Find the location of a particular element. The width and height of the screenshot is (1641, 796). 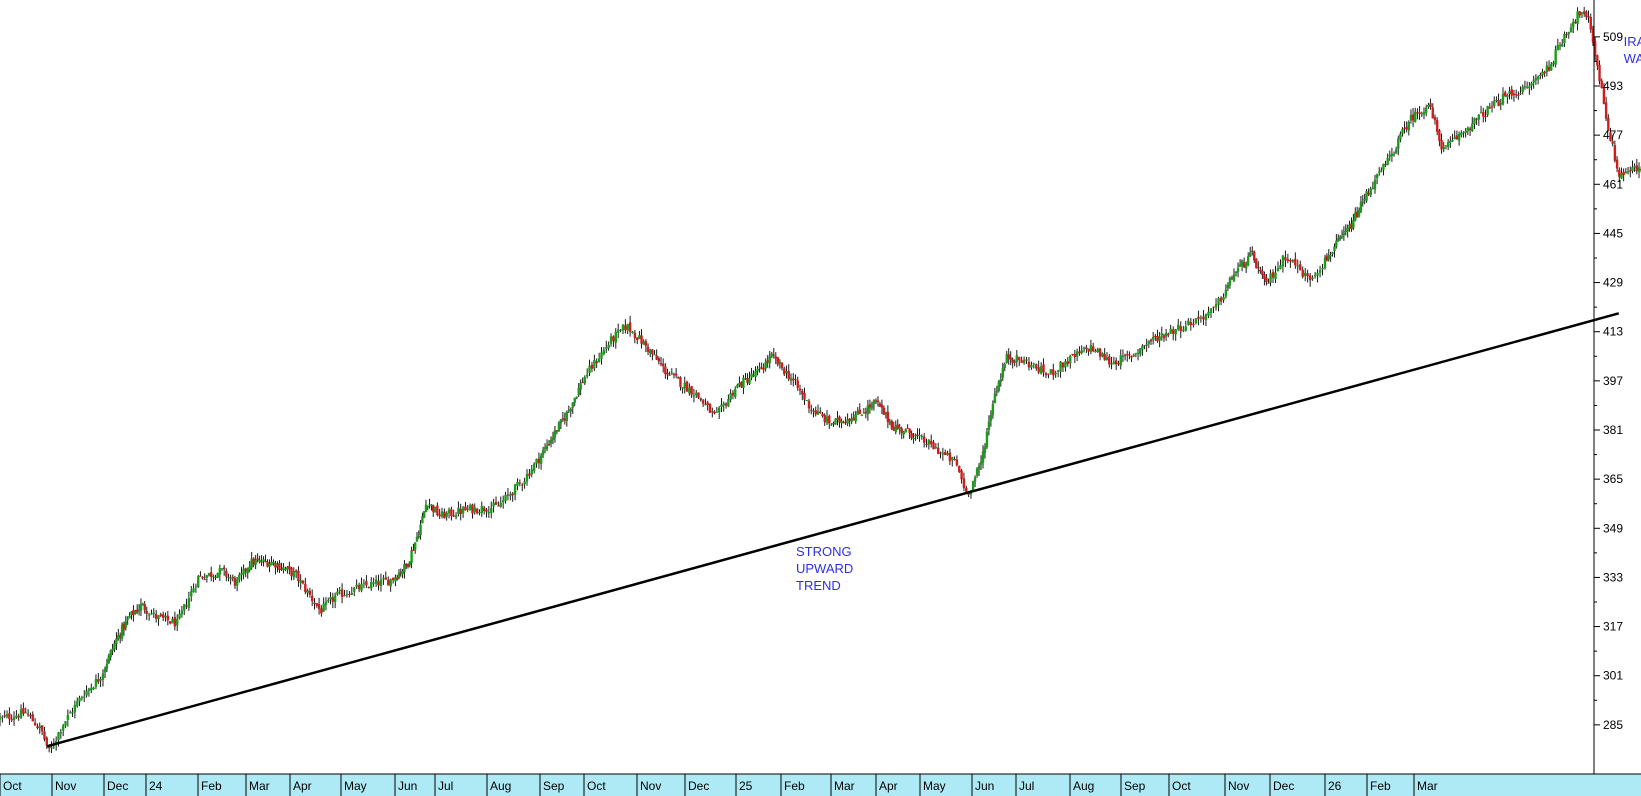

x-month-label: 25 is located at coordinates (746, 786).